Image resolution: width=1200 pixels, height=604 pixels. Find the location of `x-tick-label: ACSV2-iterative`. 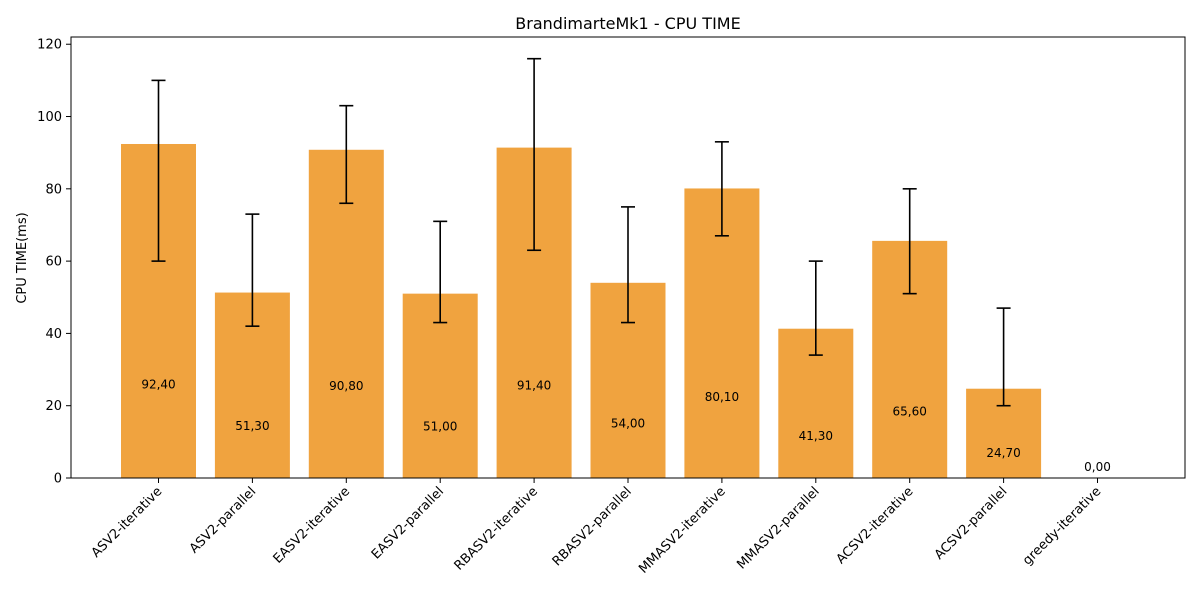

x-tick-label: ACSV2-iterative is located at coordinates (875, 525).